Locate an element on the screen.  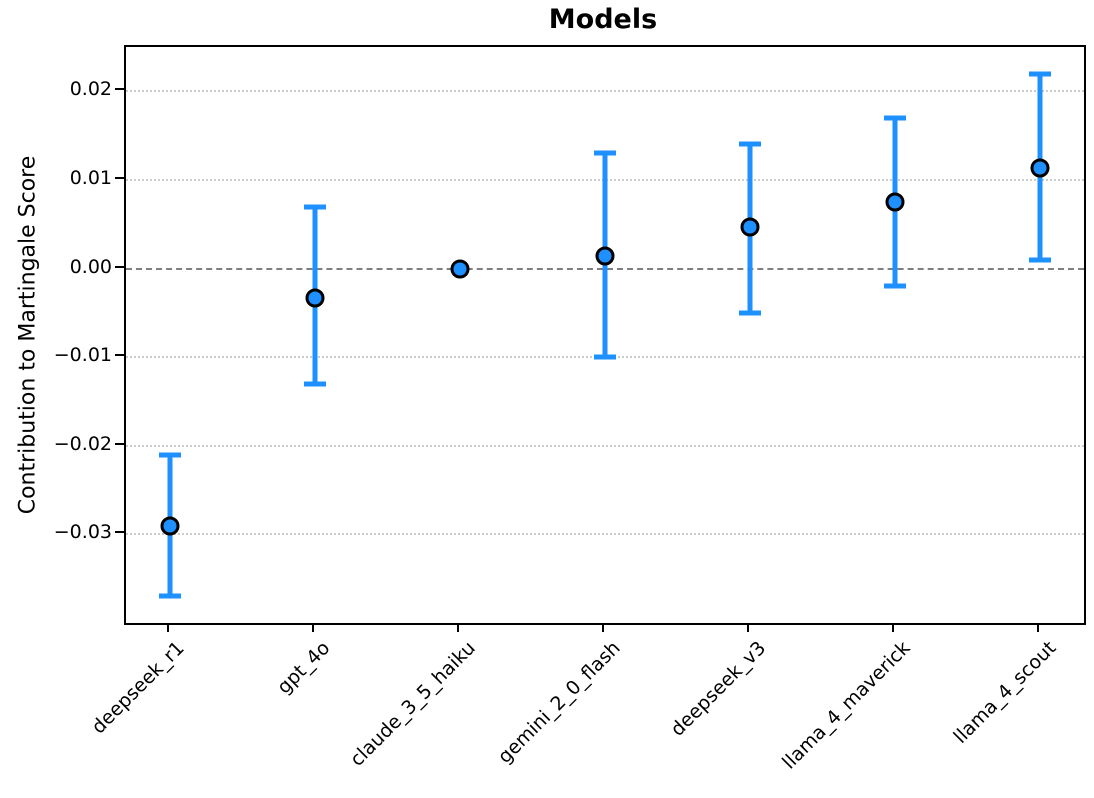
error-bar-cap-top-gpt_4o is located at coordinates (314, 206).